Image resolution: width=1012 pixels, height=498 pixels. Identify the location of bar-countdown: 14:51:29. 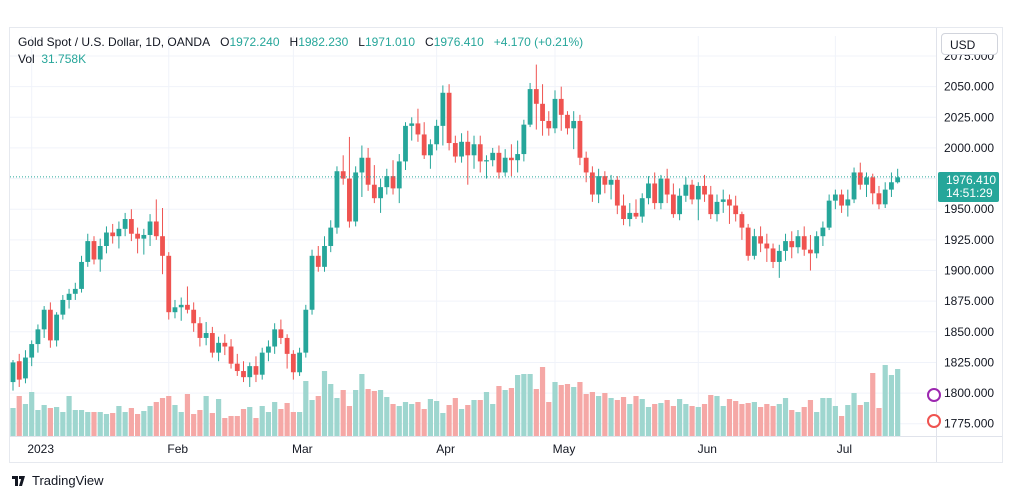
(969, 193).